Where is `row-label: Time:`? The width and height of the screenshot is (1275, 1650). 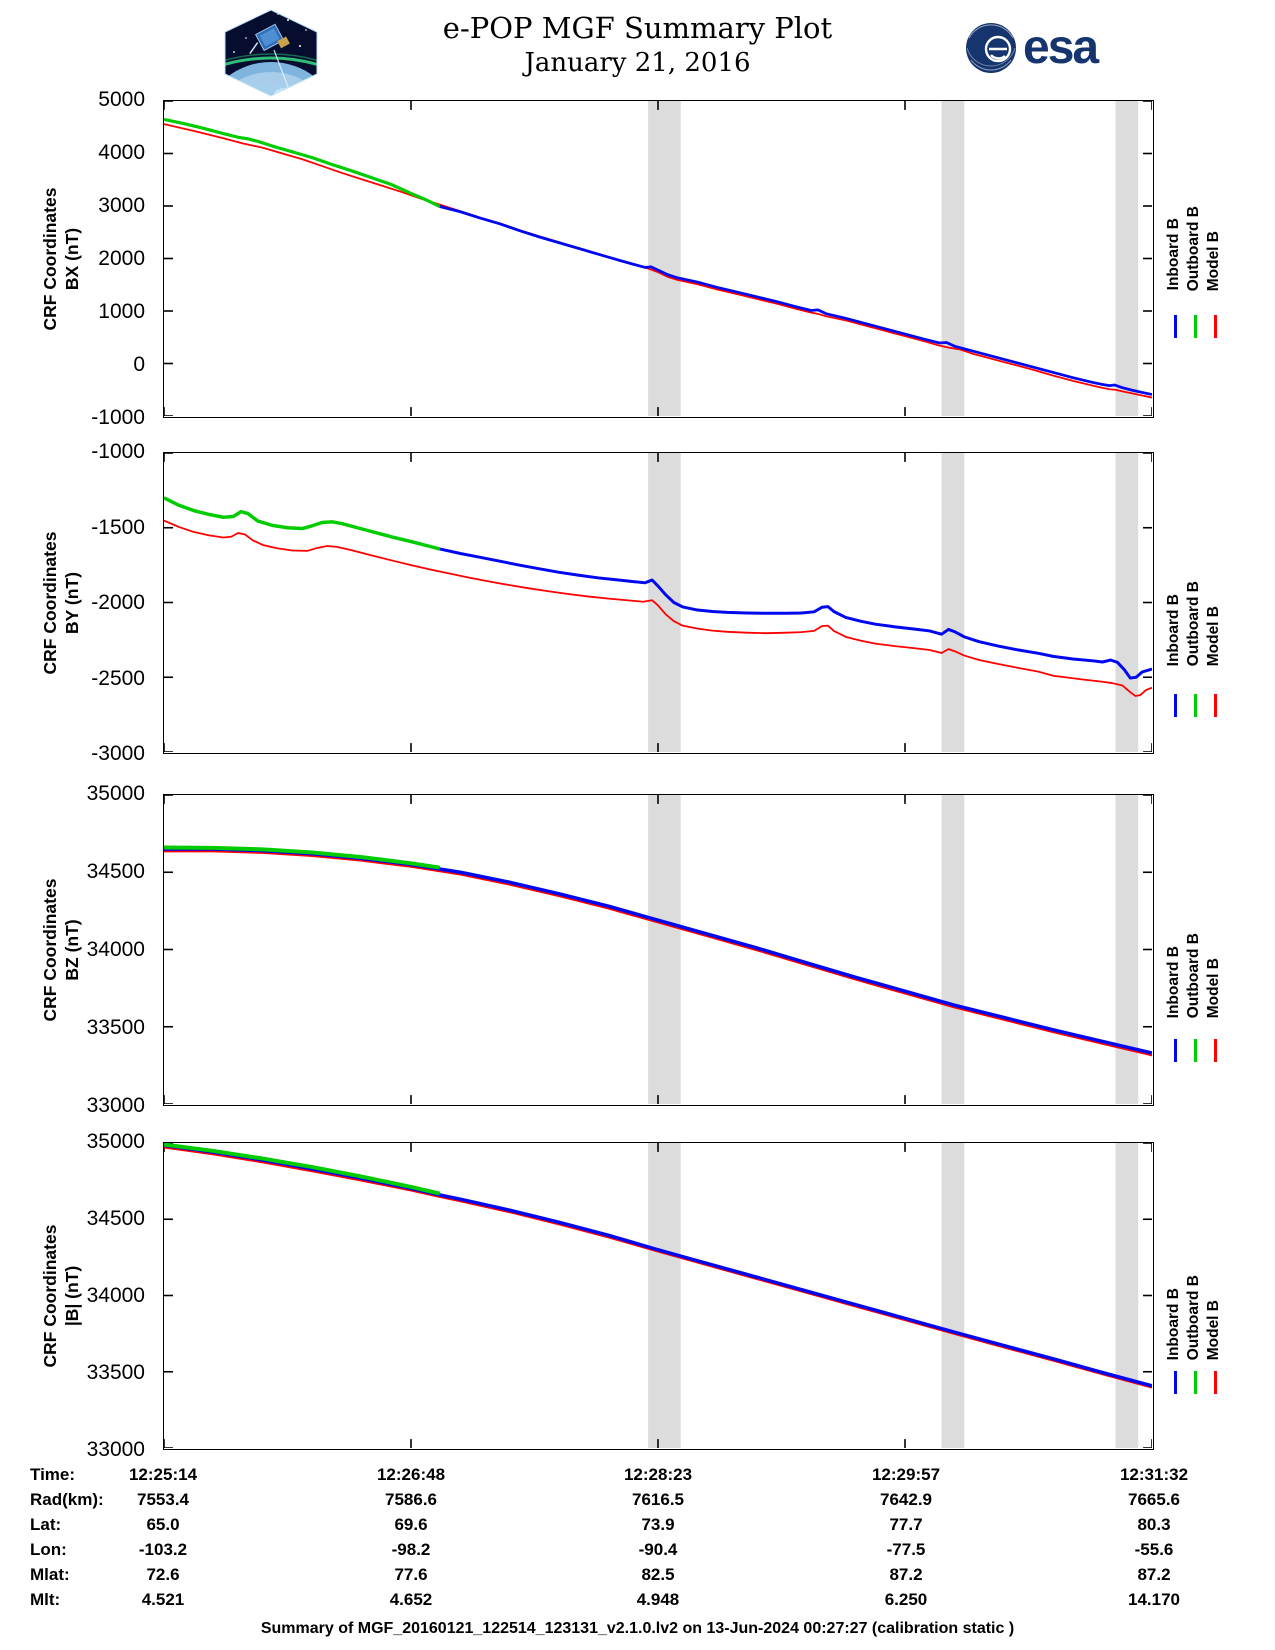 row-label: Time: is located at coordinates (53, 1474).